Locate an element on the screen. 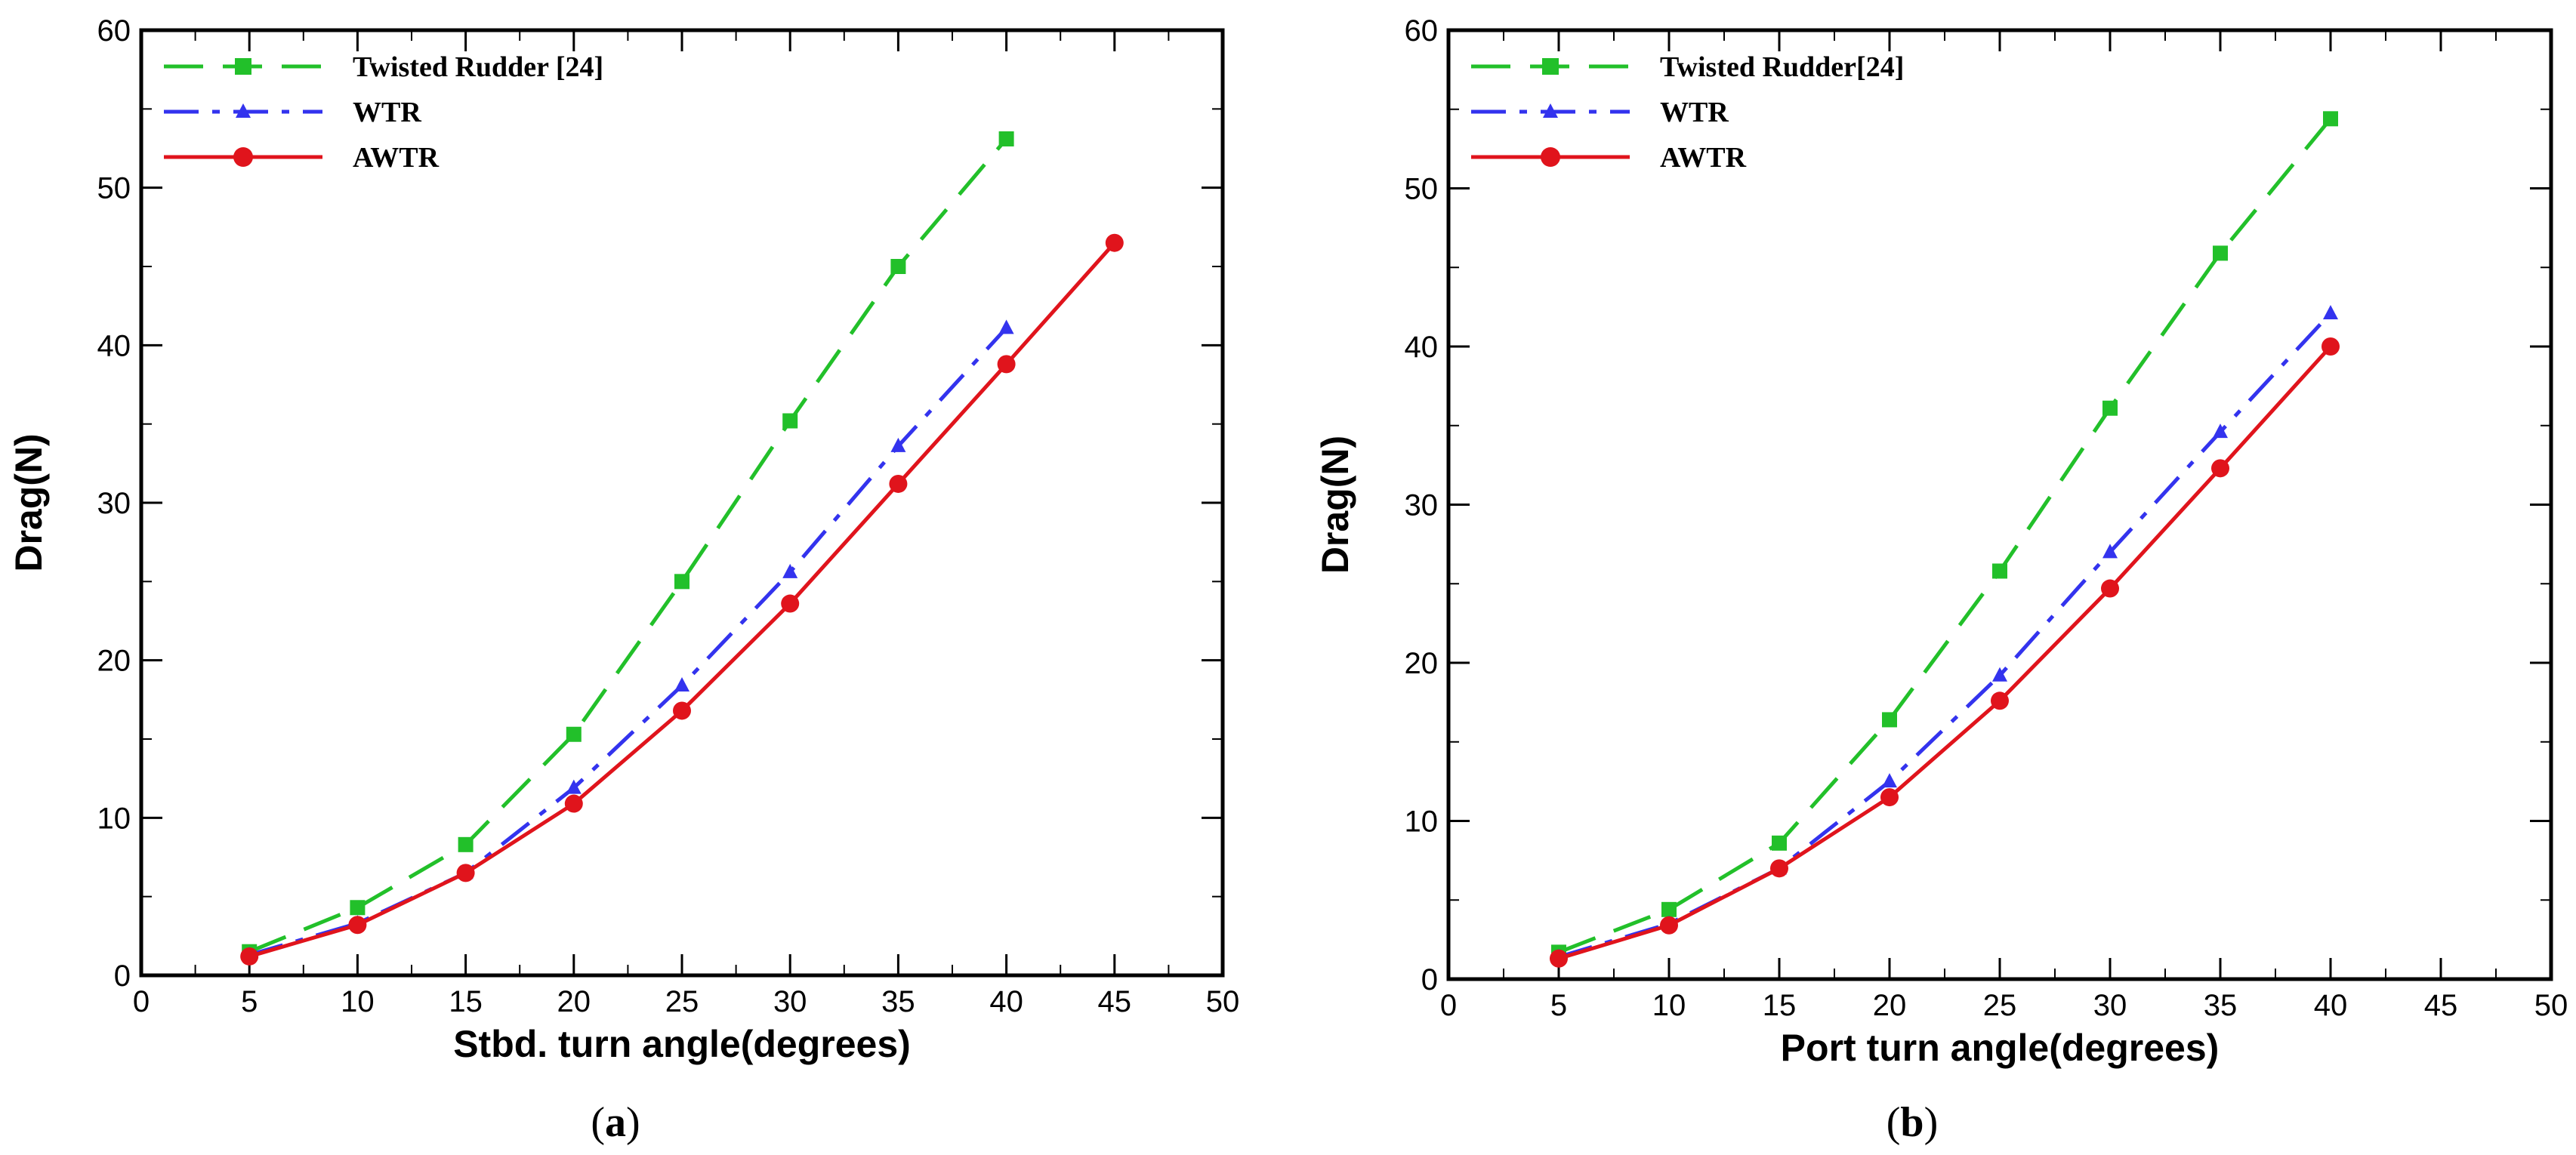 The image size is (2576, 1155). y-tick-label: 10 is located at coordinates (114, 818).